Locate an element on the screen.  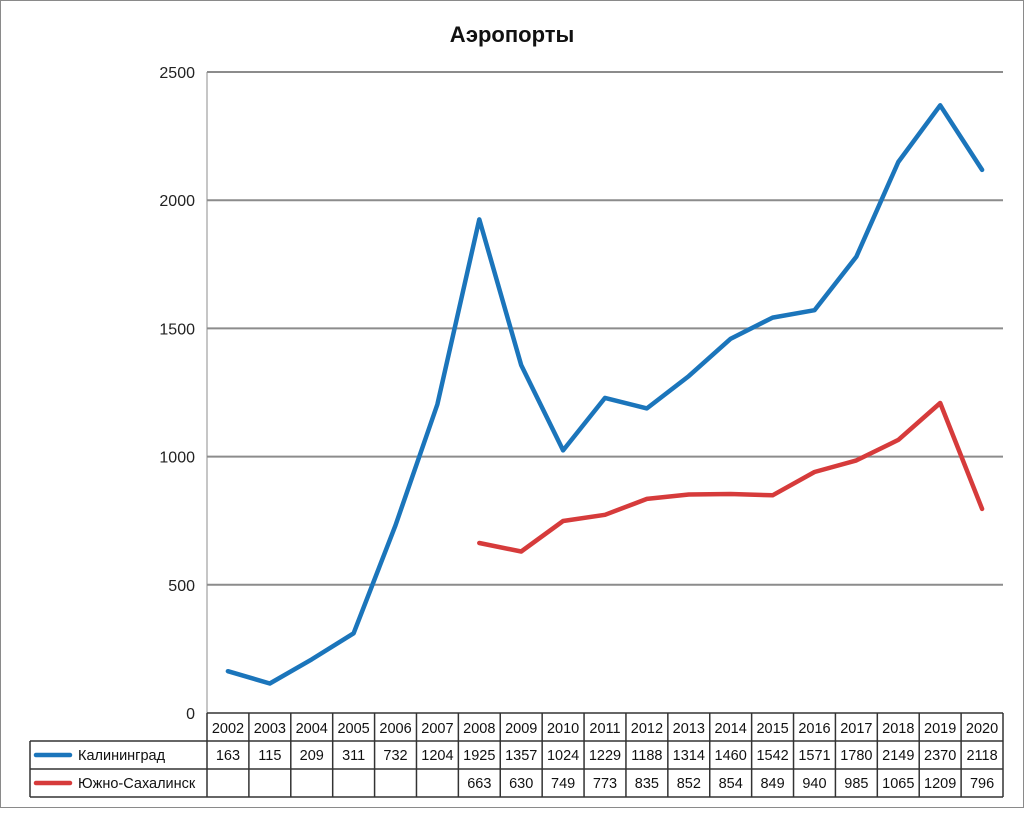
data-label: 2370 is located at coordinates (940, 756).